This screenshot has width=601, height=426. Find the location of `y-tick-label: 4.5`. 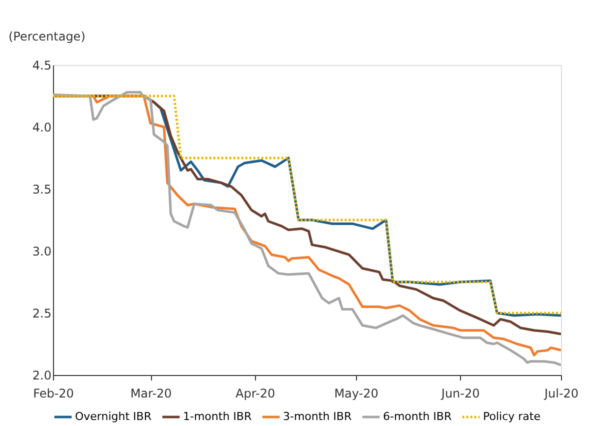

y-tick-label: 4.5 is located at coordinates (42, 65).